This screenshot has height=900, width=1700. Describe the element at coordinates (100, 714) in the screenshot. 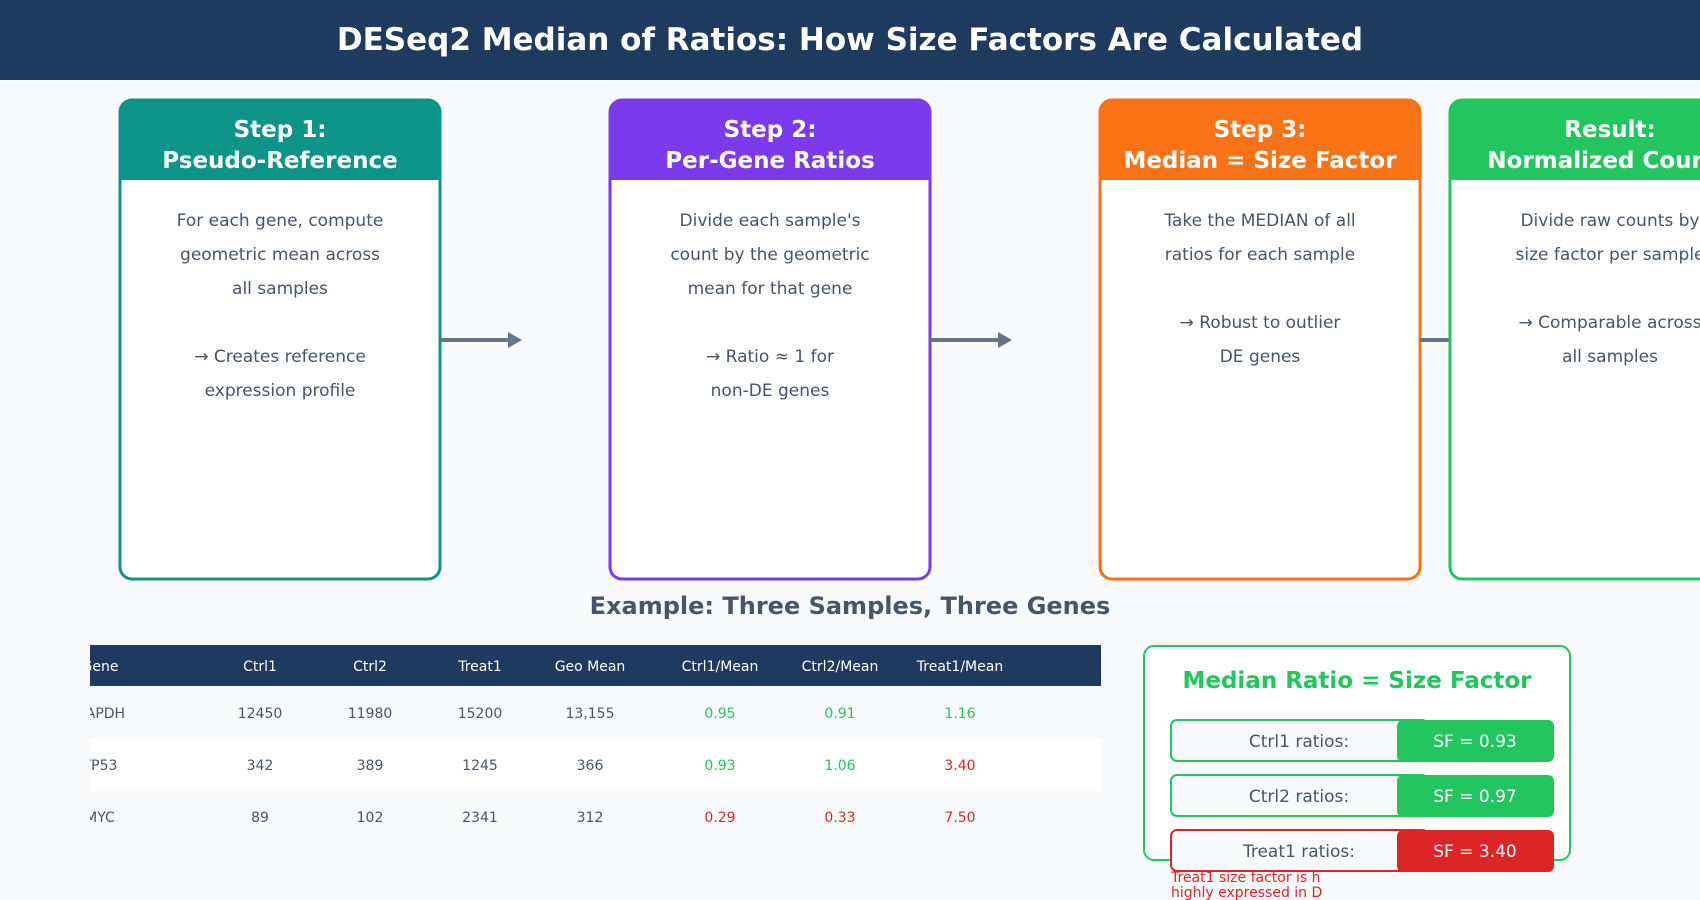

I see `table-cell: GAPDH` at that location.